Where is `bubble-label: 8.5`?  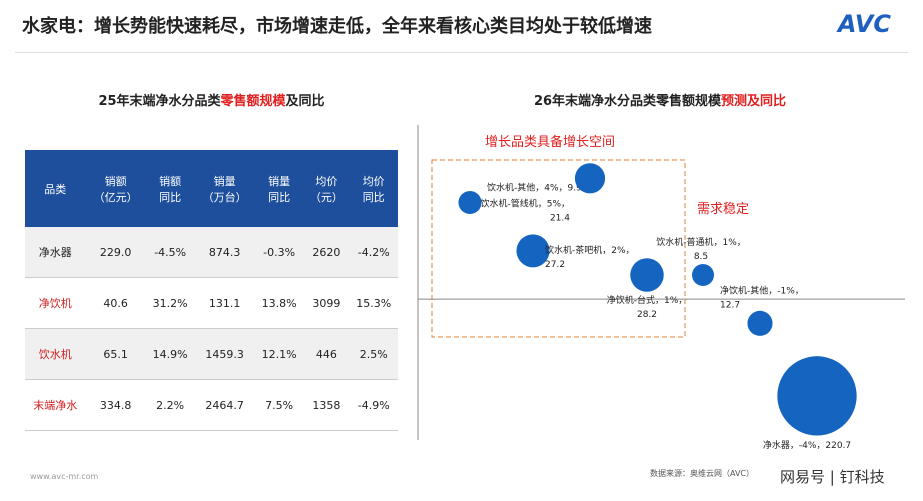
bubble-label: 8.5 is located at coordinates (701, 257).